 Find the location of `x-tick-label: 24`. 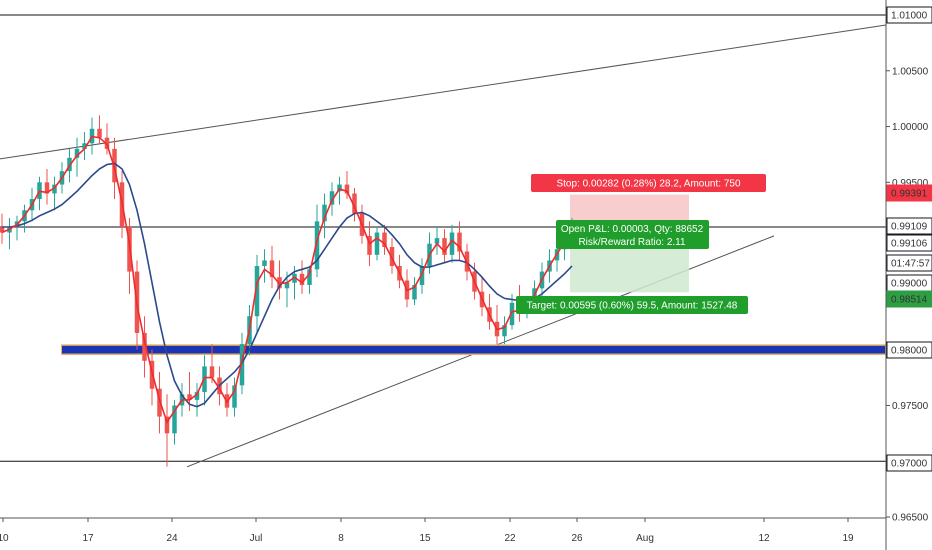

x-tick-label: 24 is located at coordinates (172, 538).